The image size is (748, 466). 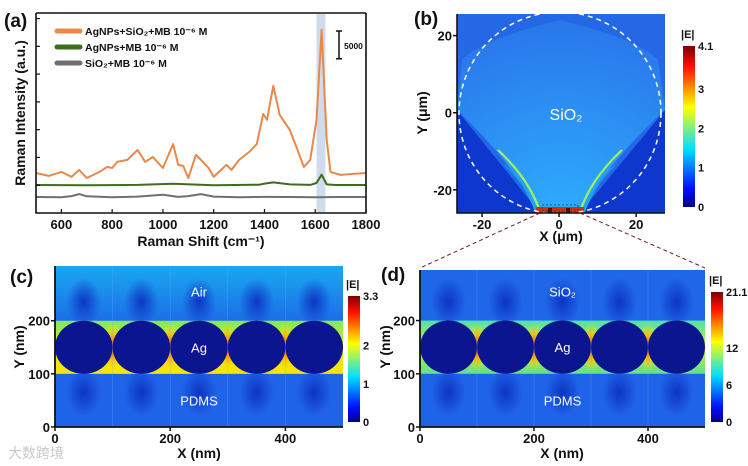 What do you see at coordinates (422, 112) in the screenshot?
I see `y-axis-label-b: Y (μm)` at bounding box center [422, 112].